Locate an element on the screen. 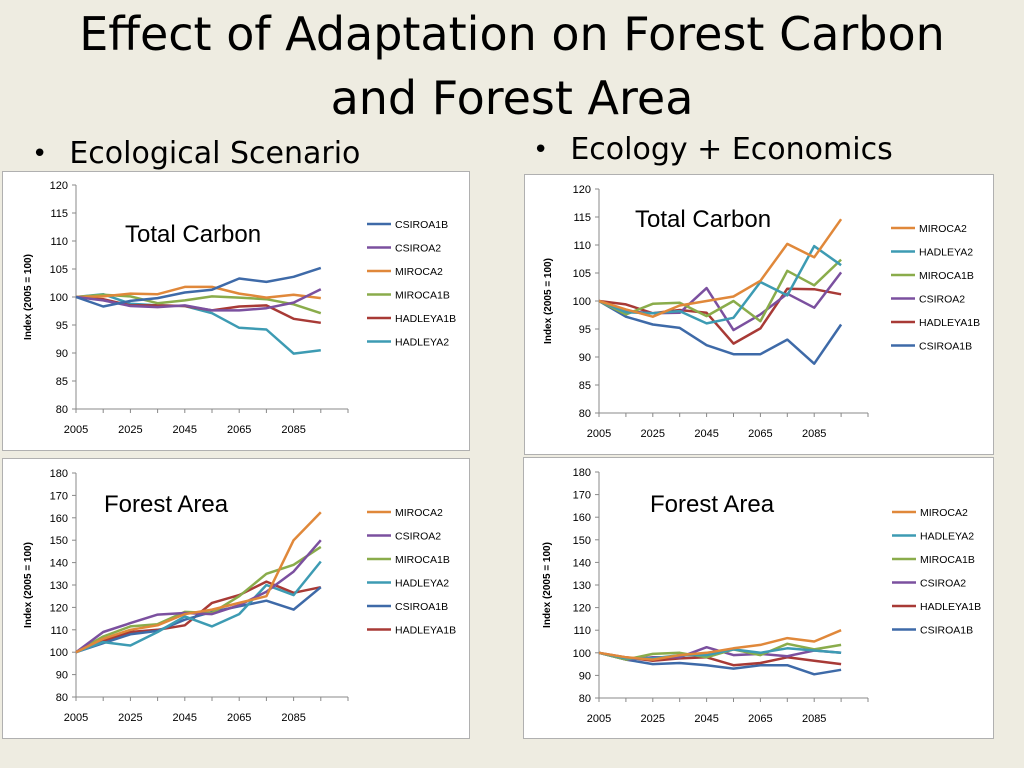  y-tick-label: 105 is located at coordinates (582, 274).